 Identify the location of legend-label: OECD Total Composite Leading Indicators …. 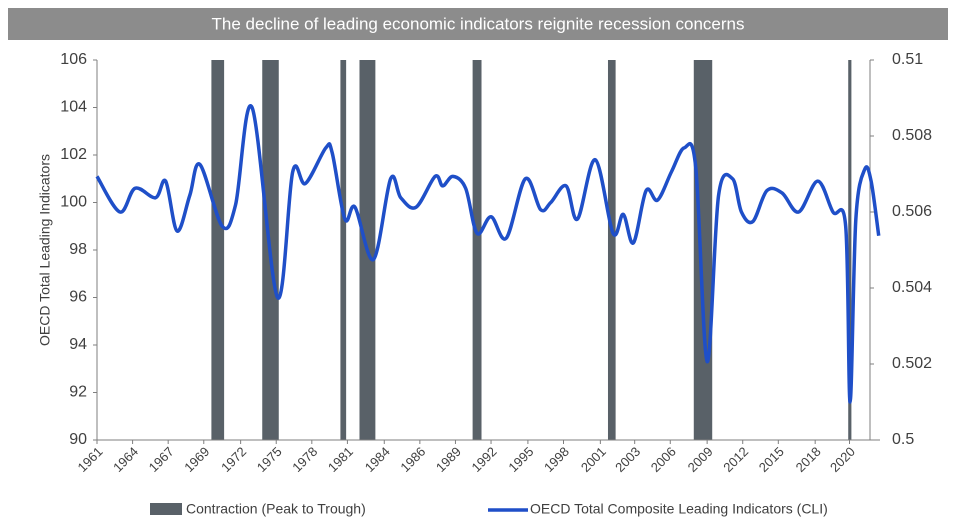
(679, 509).